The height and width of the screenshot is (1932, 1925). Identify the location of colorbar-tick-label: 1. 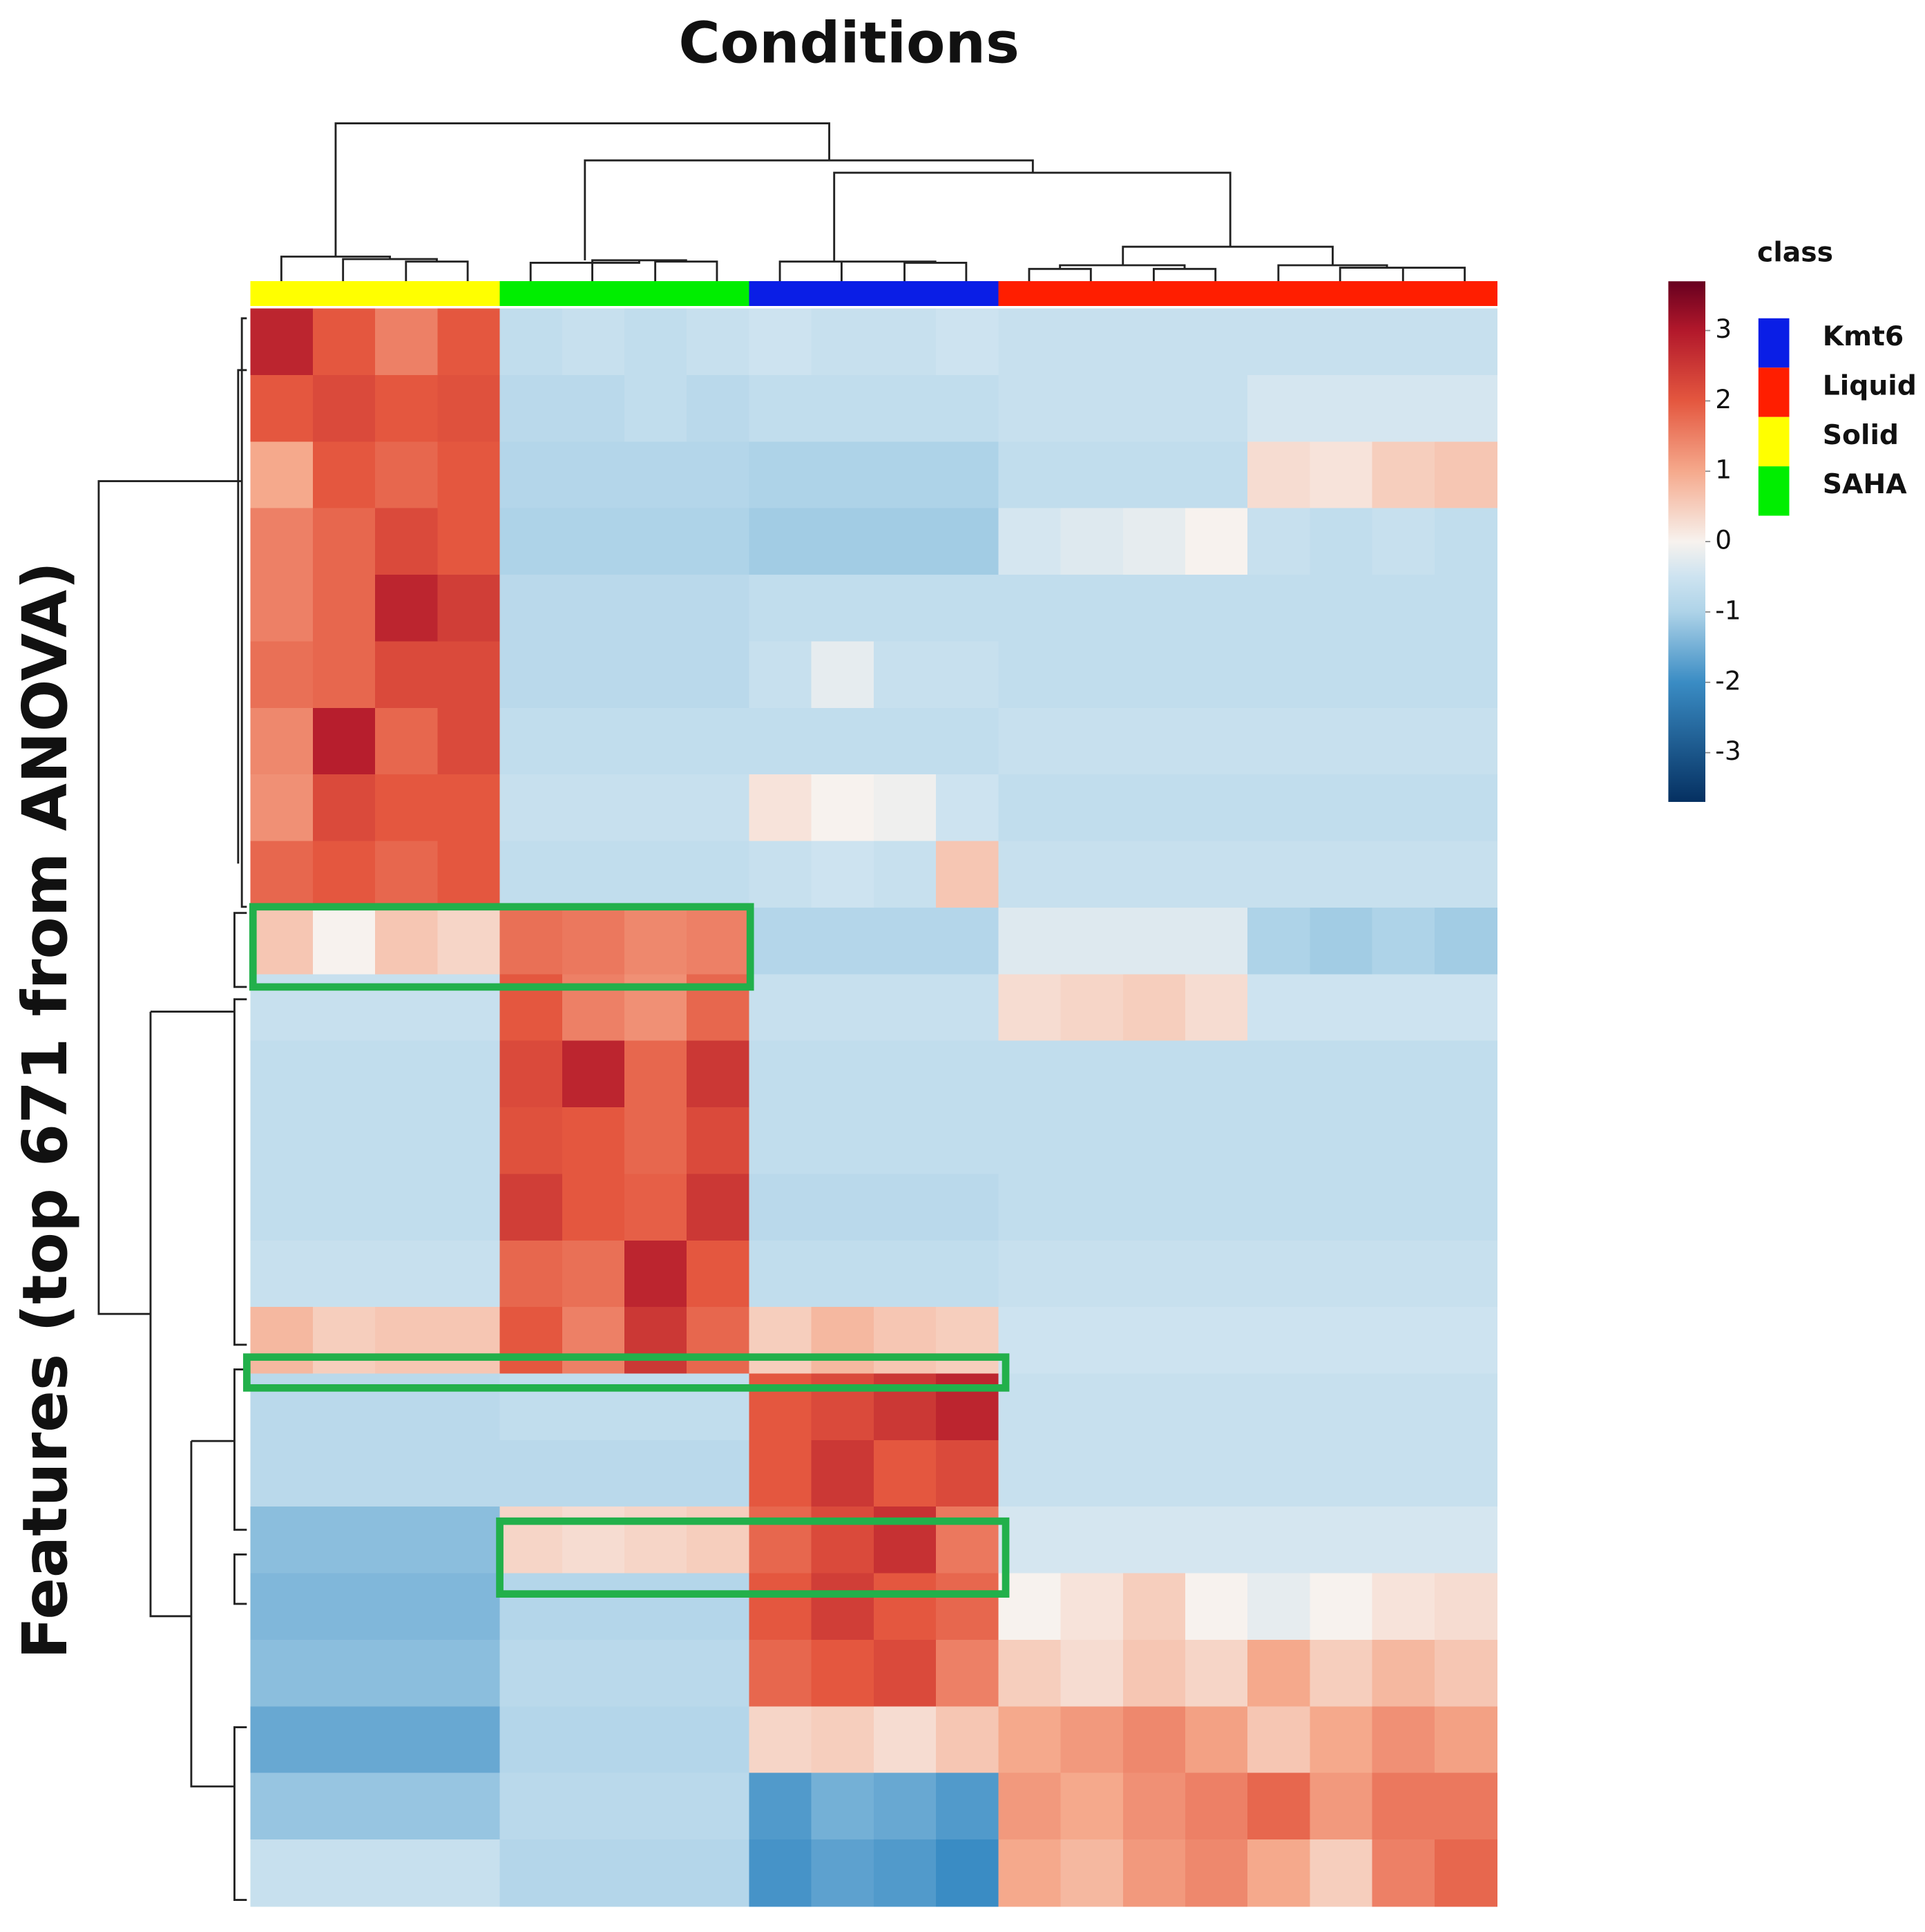
(1723, 470).